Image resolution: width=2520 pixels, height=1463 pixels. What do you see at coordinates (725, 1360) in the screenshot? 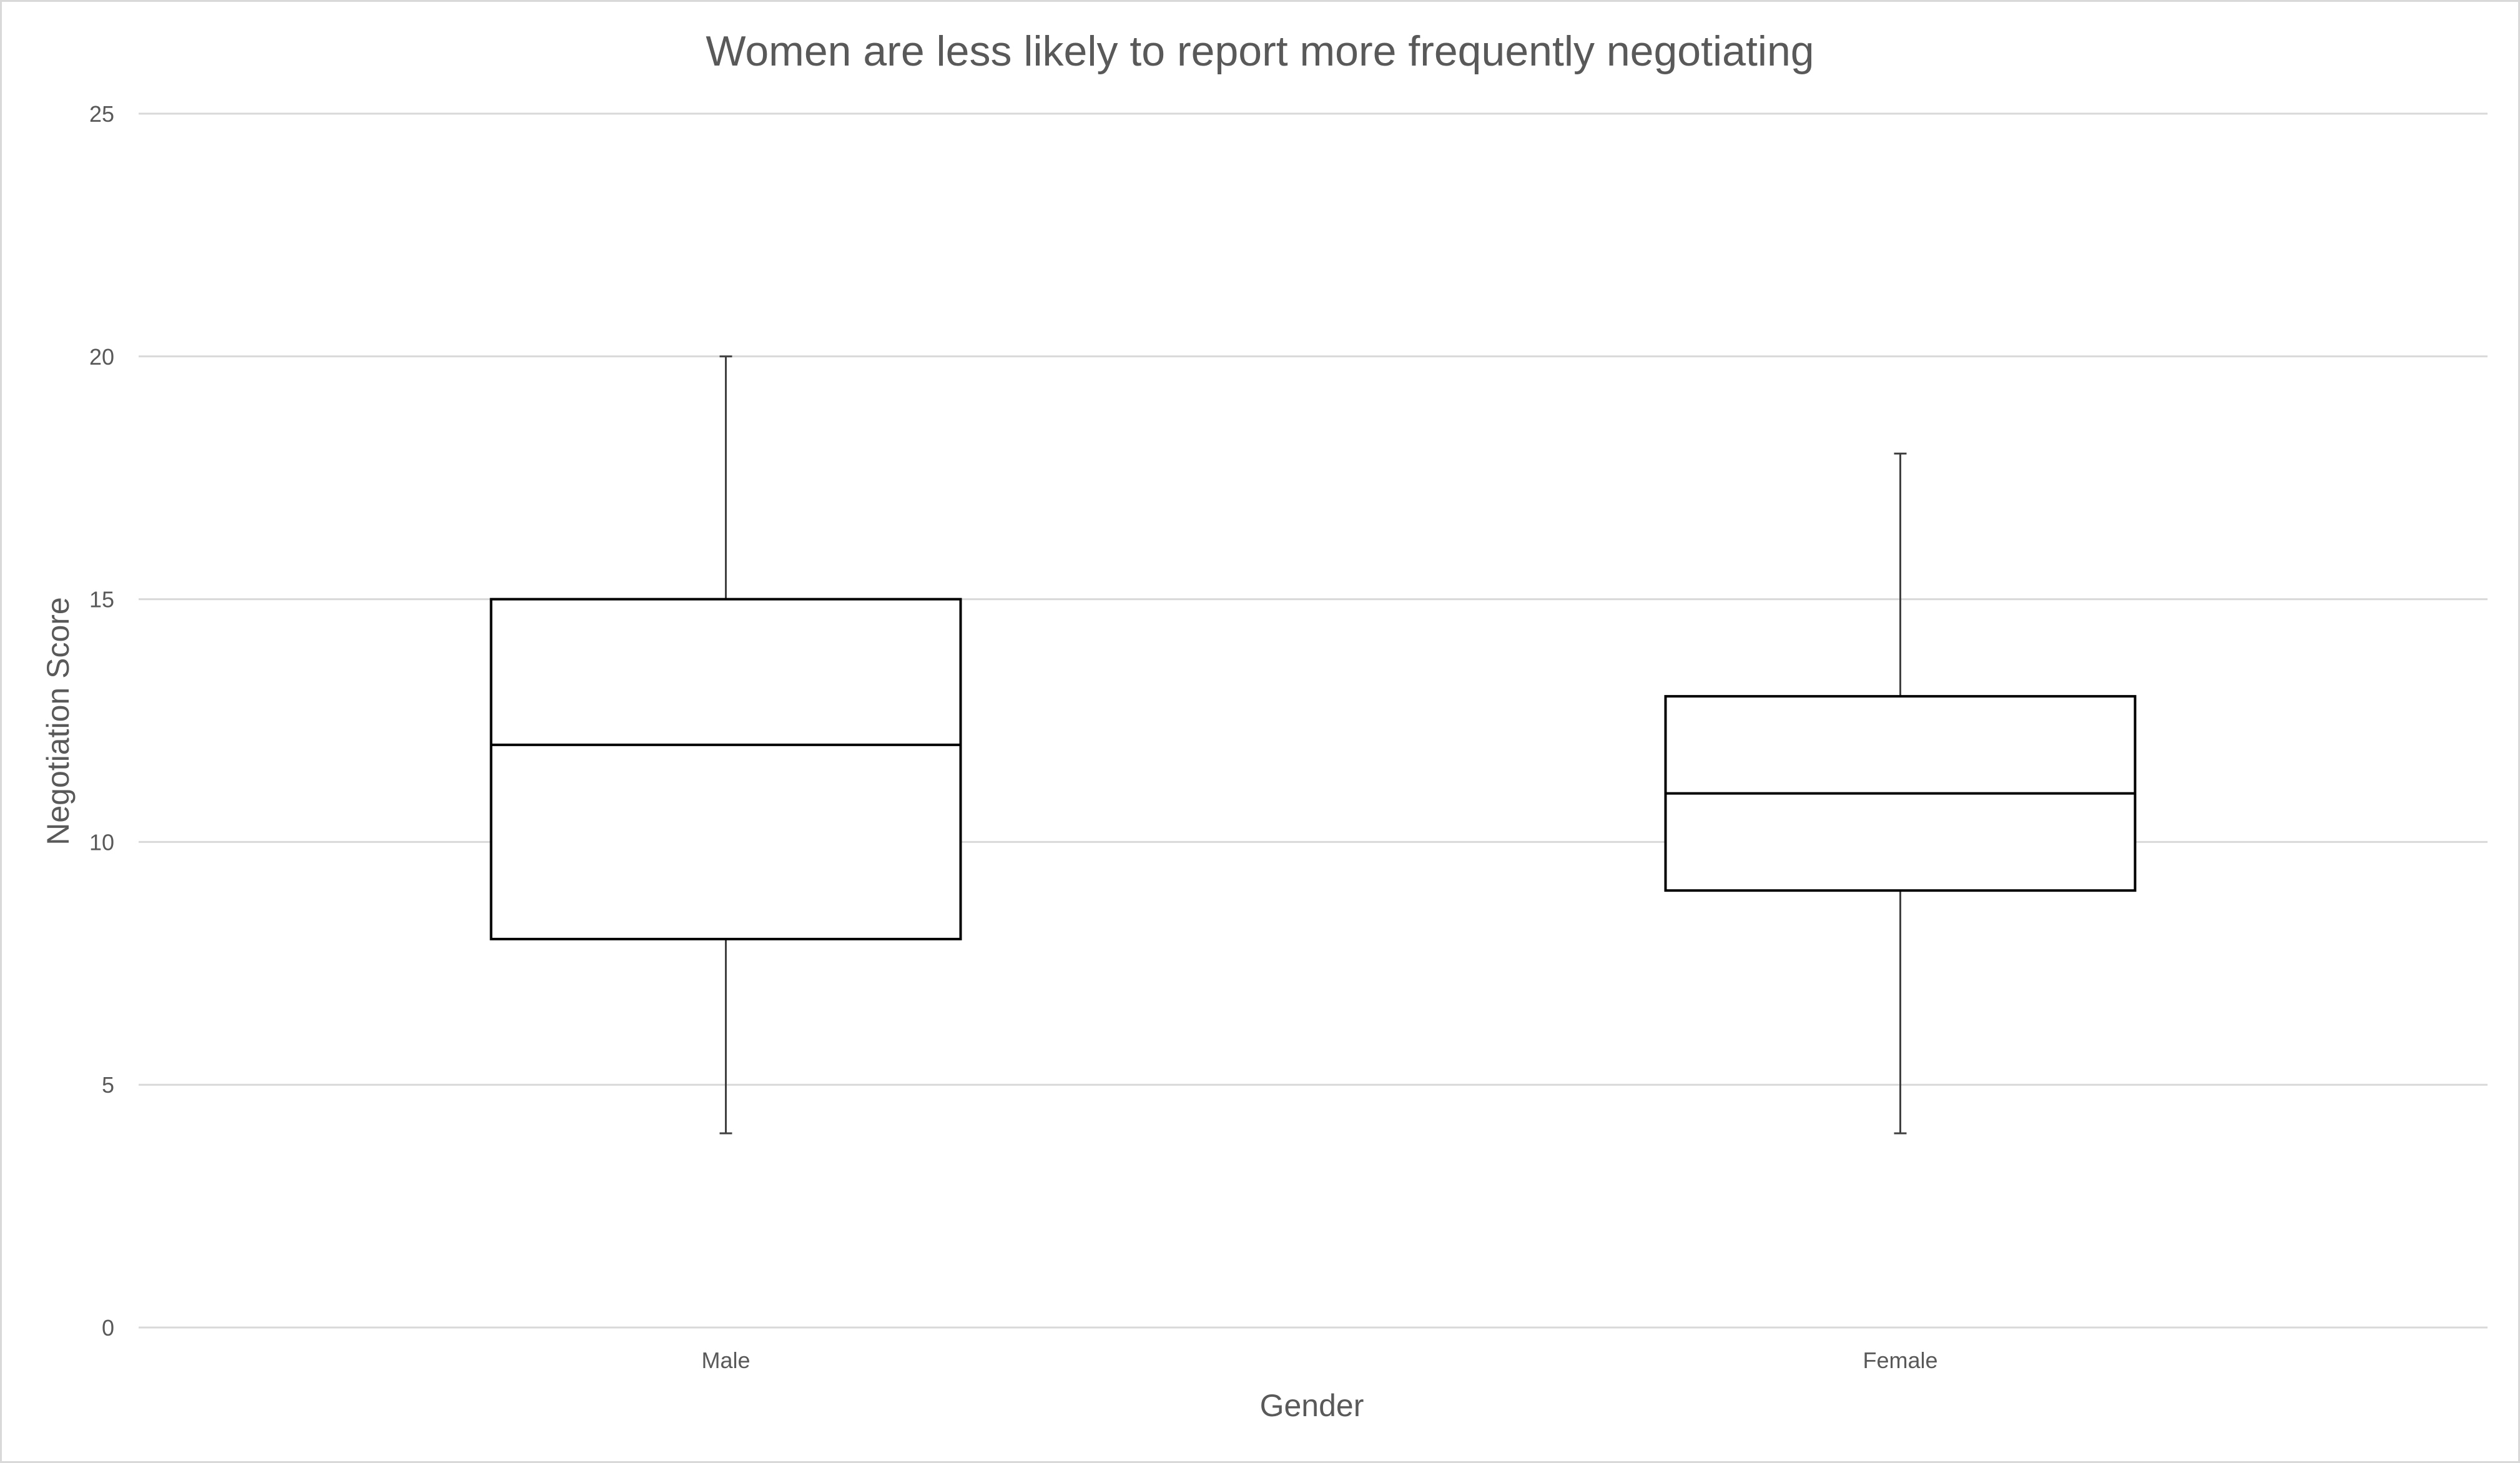
I see `x-tick-label-male: Male` at bounding box center [725, 1360].